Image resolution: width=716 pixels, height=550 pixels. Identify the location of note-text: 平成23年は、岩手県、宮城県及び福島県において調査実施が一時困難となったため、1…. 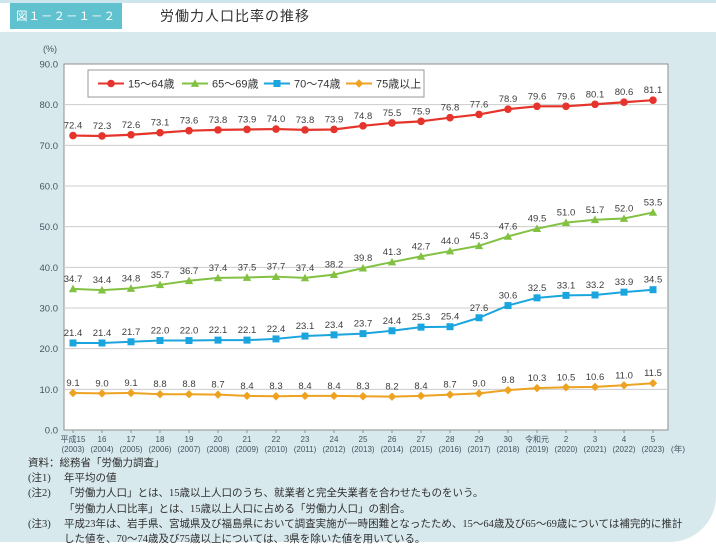
(373, 532).